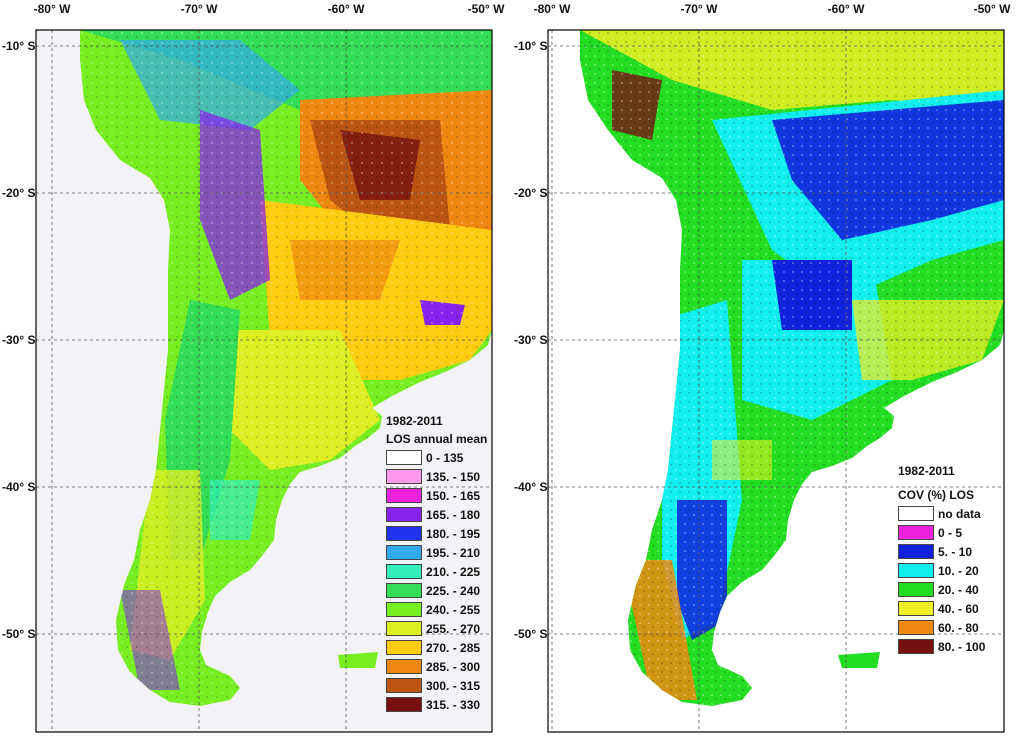  What do you see at coordinates (453, 533) in the screenshot?
I see `legend-label: 180. - 195` at bounding box center [453, 533].